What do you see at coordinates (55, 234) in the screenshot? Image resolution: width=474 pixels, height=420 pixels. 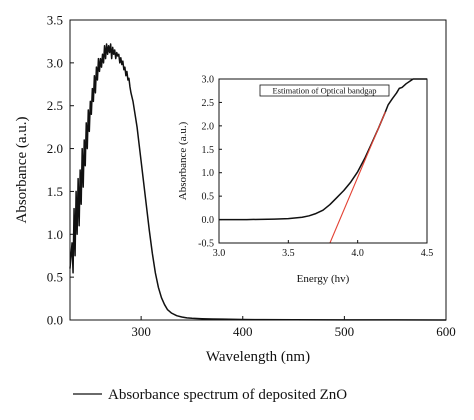 I see `main-y-tick-label: 1.0` at bounding box center [55, 234].